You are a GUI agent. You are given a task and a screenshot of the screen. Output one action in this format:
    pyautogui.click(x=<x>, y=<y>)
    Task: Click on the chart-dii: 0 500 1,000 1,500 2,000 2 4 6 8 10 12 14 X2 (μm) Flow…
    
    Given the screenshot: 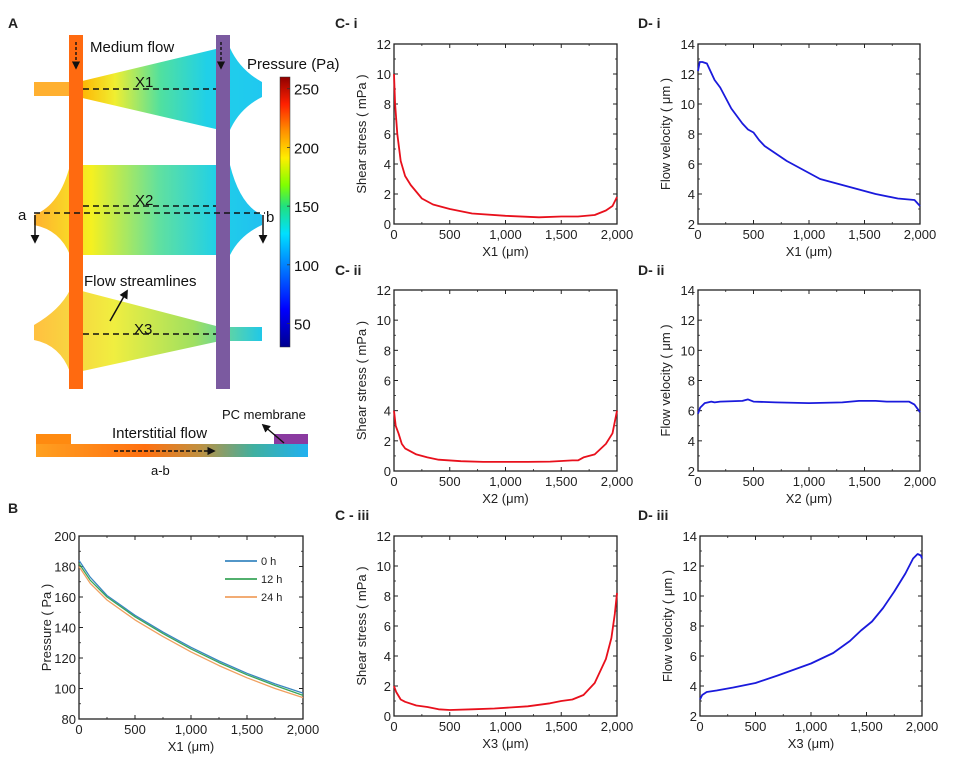 What is the action you would take?
    pyautogui.click(x=797, y=394)
    